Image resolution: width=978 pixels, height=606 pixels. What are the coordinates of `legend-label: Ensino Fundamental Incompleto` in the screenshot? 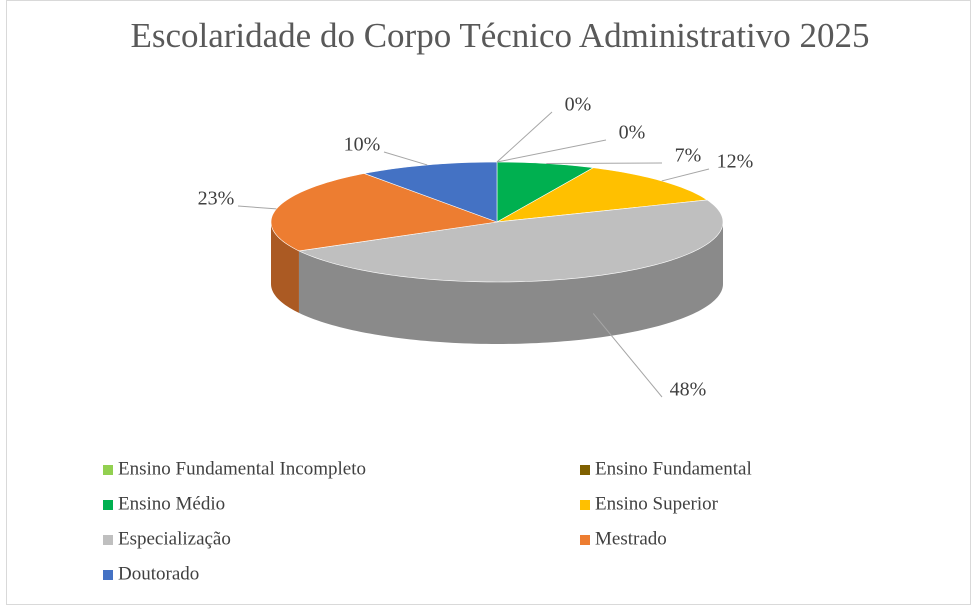 It's located at (242, 468).